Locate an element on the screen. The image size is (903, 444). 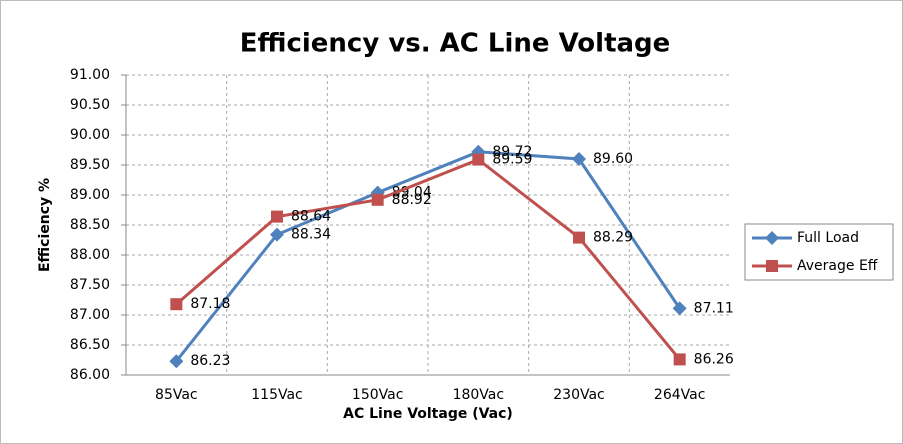
chart-title: Efficiency vs. AC Line Voltage is located at coordinates (455, 44).